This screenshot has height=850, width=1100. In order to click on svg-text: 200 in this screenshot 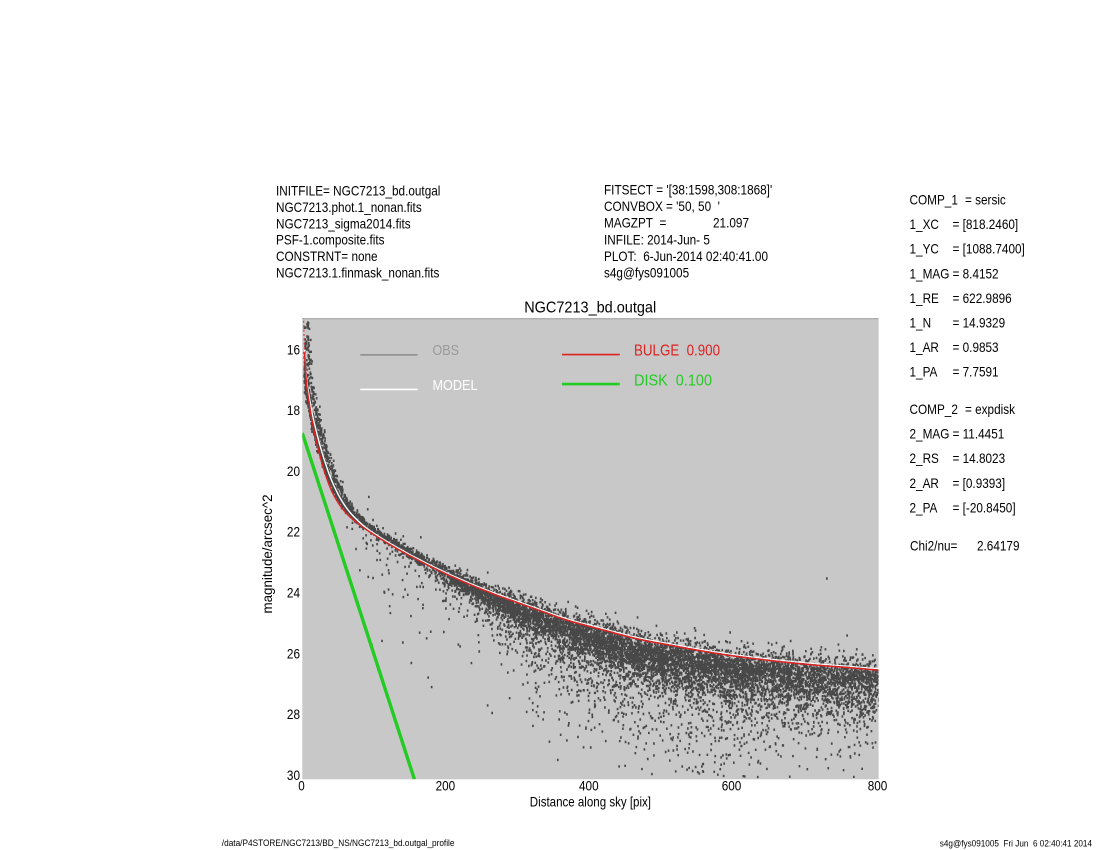, I will do `click(446, 785)`.